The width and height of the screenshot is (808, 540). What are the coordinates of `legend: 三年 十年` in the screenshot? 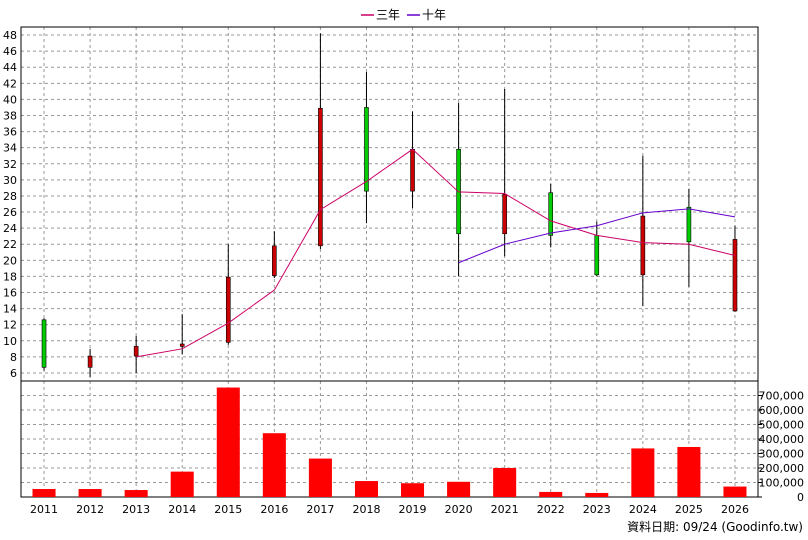 It's located at (403, 15).